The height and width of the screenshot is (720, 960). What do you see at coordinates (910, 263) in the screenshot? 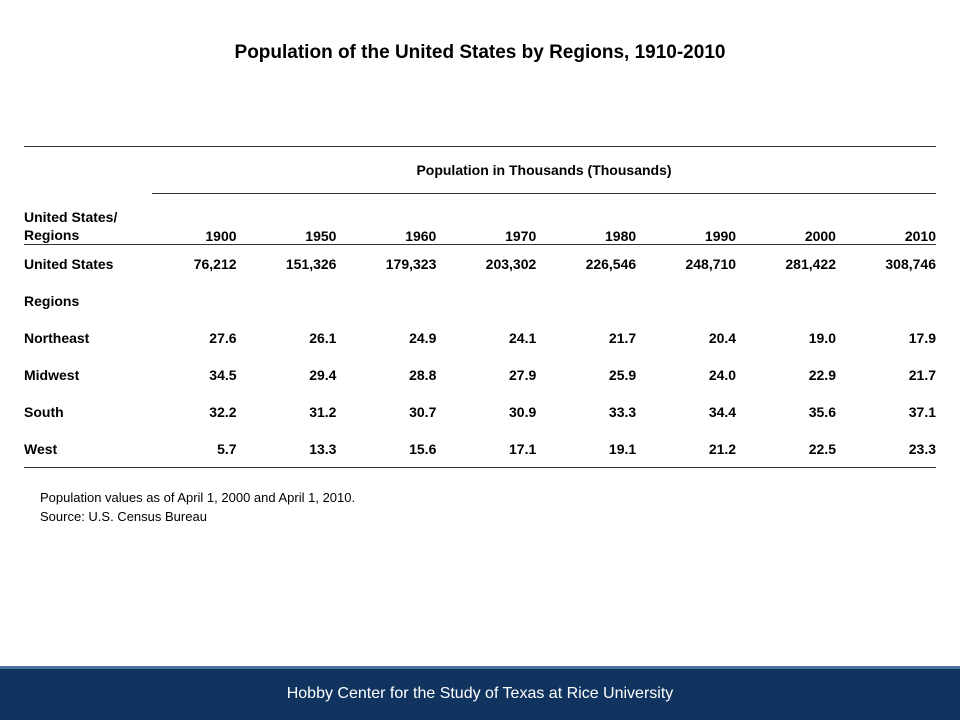
I see `table-cell: 308,746` at bounding box center [910, 263].